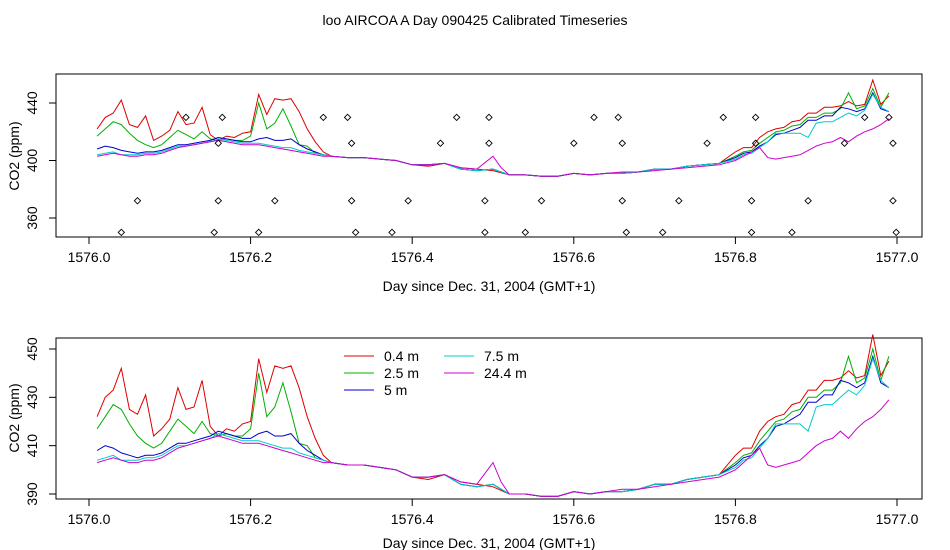  What do you see at coordinates (40, 421) in the screenshot?
I see `y-axis: 390 410 430 450` at bounding box center [40, 421].